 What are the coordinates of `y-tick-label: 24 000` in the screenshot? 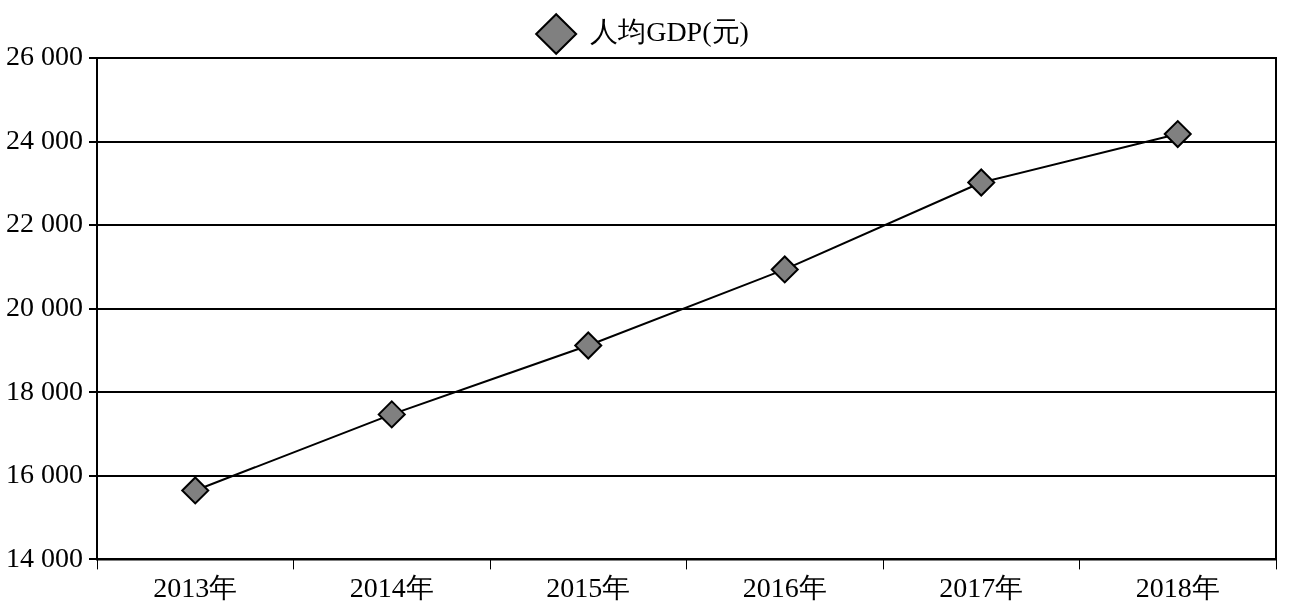 It's located at (44, 139).